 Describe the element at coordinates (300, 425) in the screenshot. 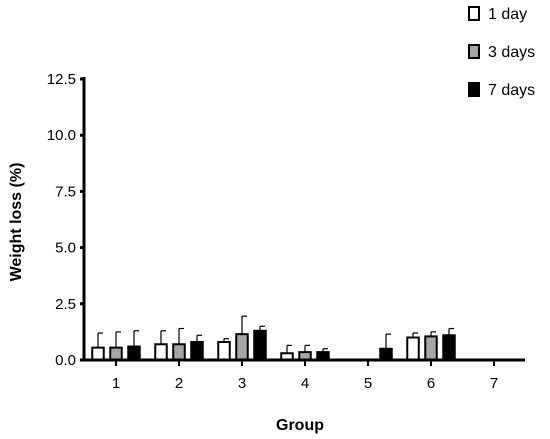

I see `x-axis-title: Group` at that location.